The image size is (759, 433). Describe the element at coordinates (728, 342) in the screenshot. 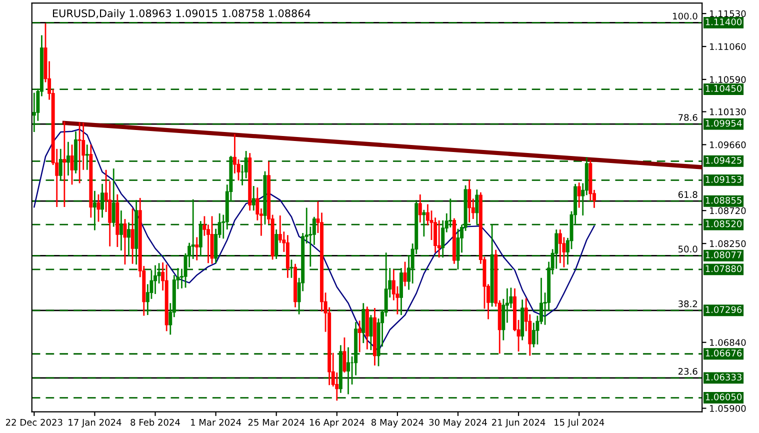

I see `y-tick-label: 1.06840` at that location.